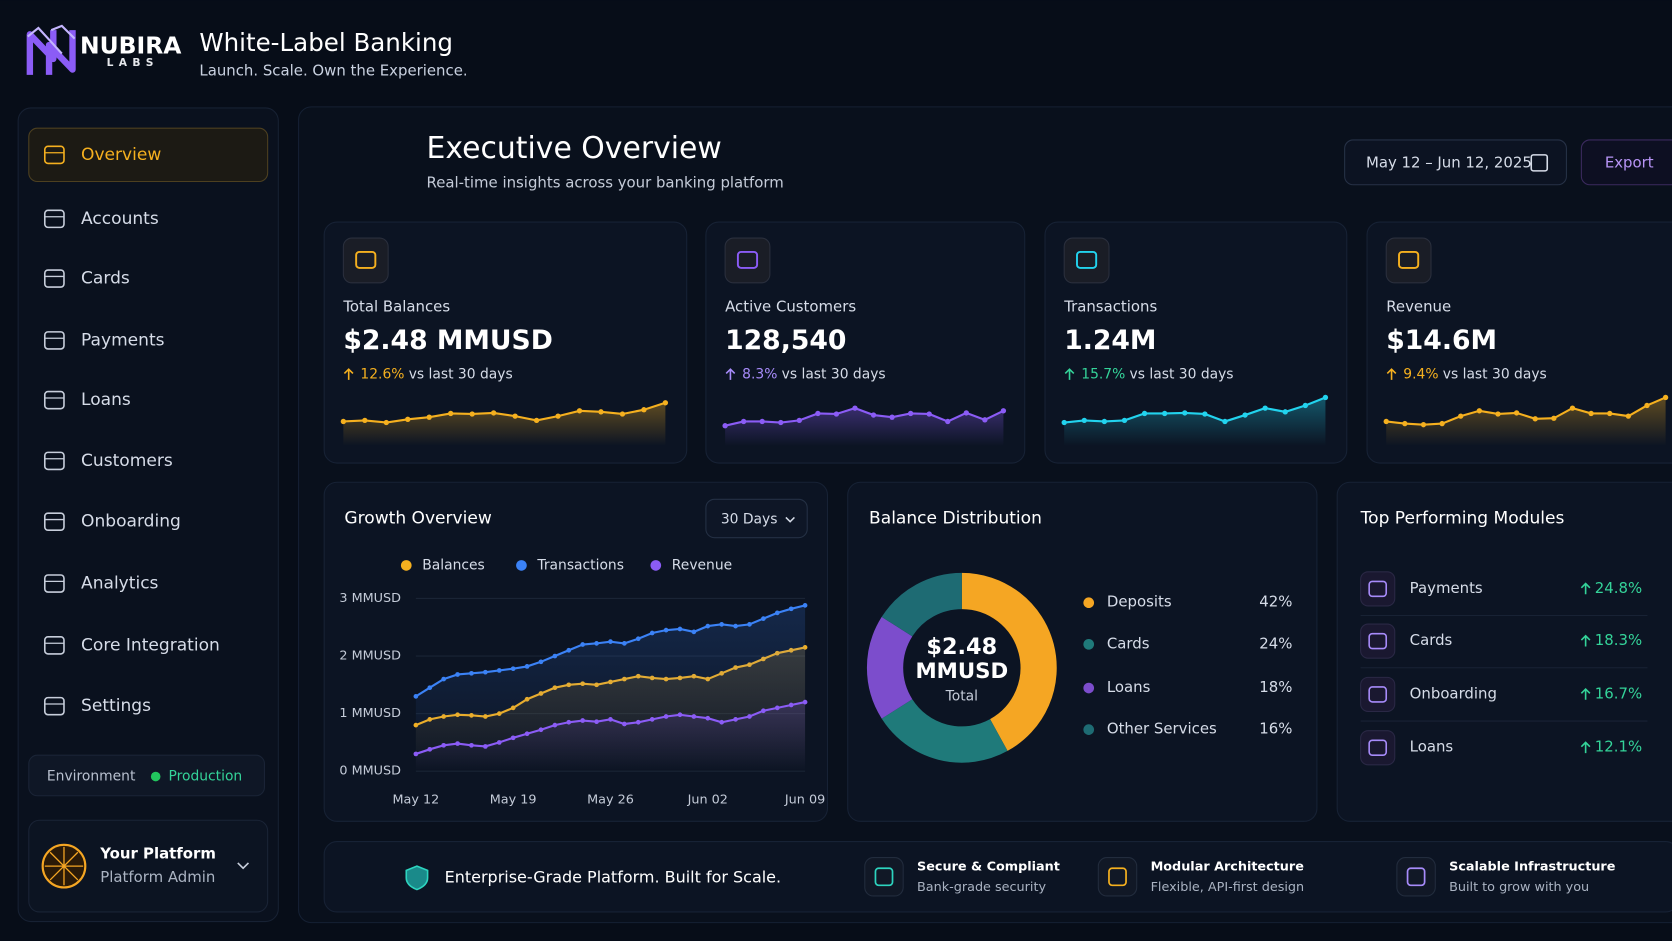  What do you see at coordinates (955, 518) in the screenshot?
I see `chart-title: Balance Distribution` at bounding box center [955, 518].